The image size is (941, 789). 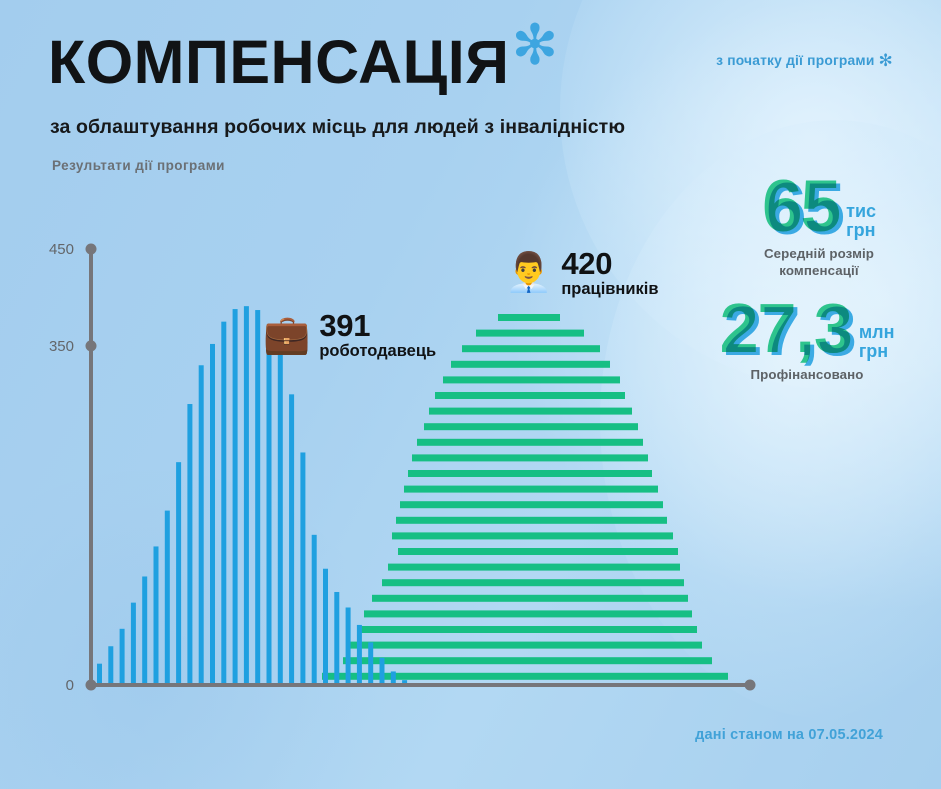 What do you see at coordinates (287, 334) in the screenshot?
I see `briefcase-icon: 💼` at bounding box center [287, 334].